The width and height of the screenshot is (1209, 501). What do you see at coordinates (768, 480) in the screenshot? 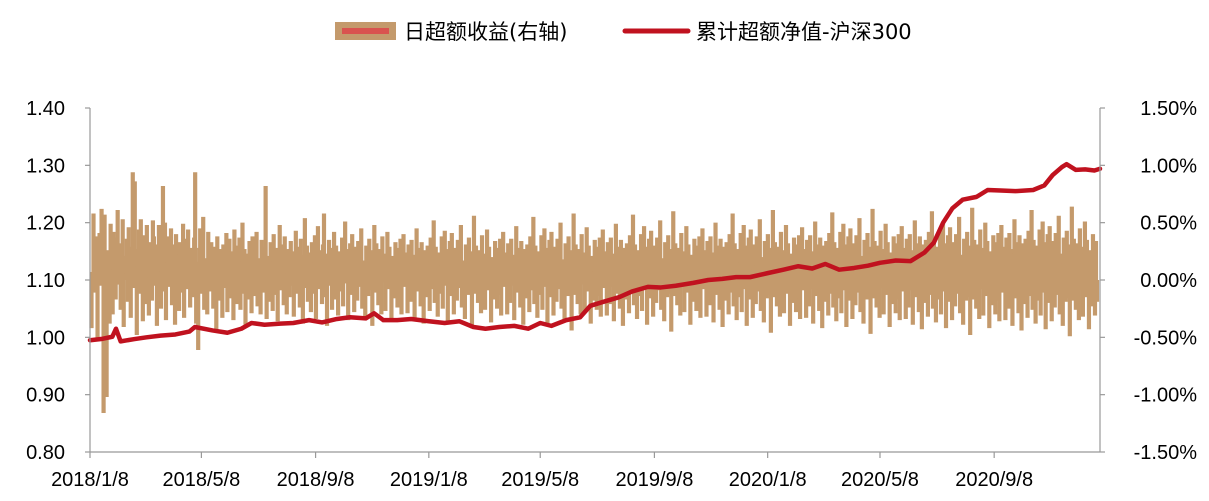
I see `x-tick-label: 2020/1/8` at bounding box center [768, 480].